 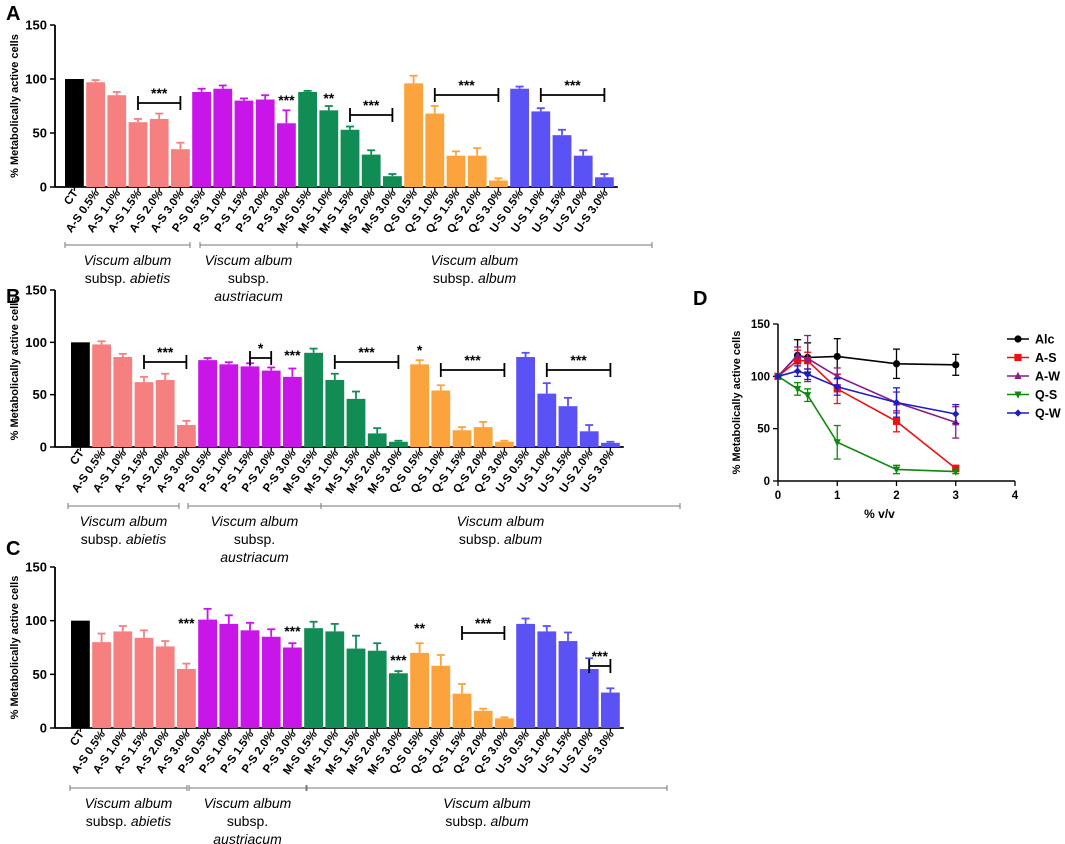 I want to click on legend-label: Q-W, so click(x=1048, y=414).